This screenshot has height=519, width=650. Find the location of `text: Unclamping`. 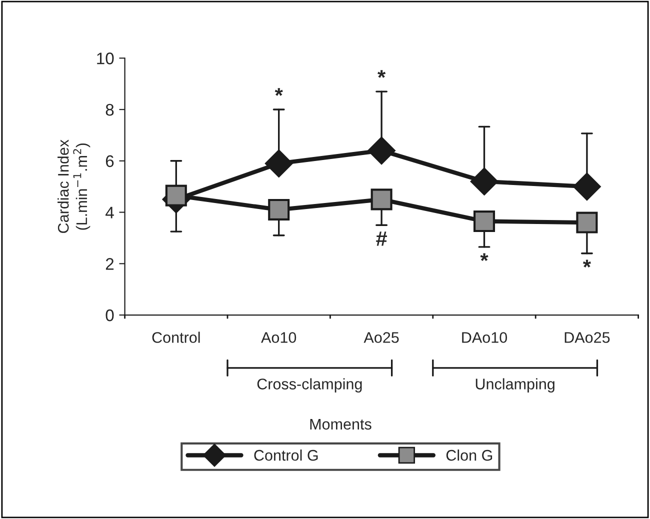

text: Unclamping is located at coordinates (515, 385).